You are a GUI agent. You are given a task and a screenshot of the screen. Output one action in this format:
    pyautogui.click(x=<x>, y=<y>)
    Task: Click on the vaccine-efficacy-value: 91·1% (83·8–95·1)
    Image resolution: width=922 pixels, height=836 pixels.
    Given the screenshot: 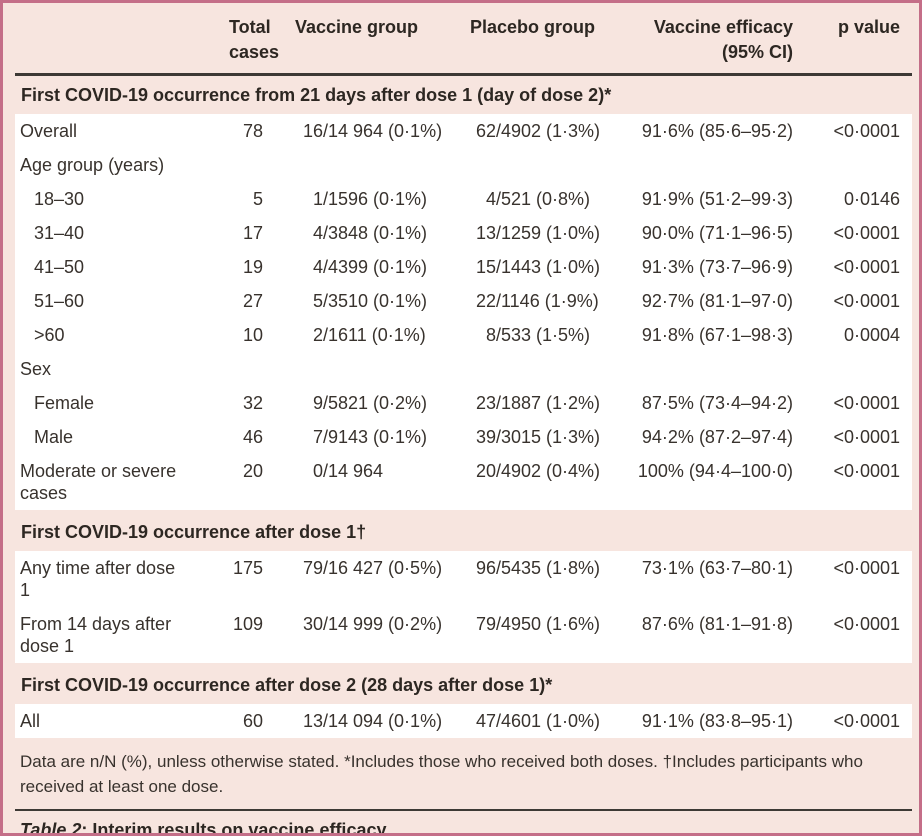 What is the action you would take?
    pyautogui.click(x=717, y=721)
    